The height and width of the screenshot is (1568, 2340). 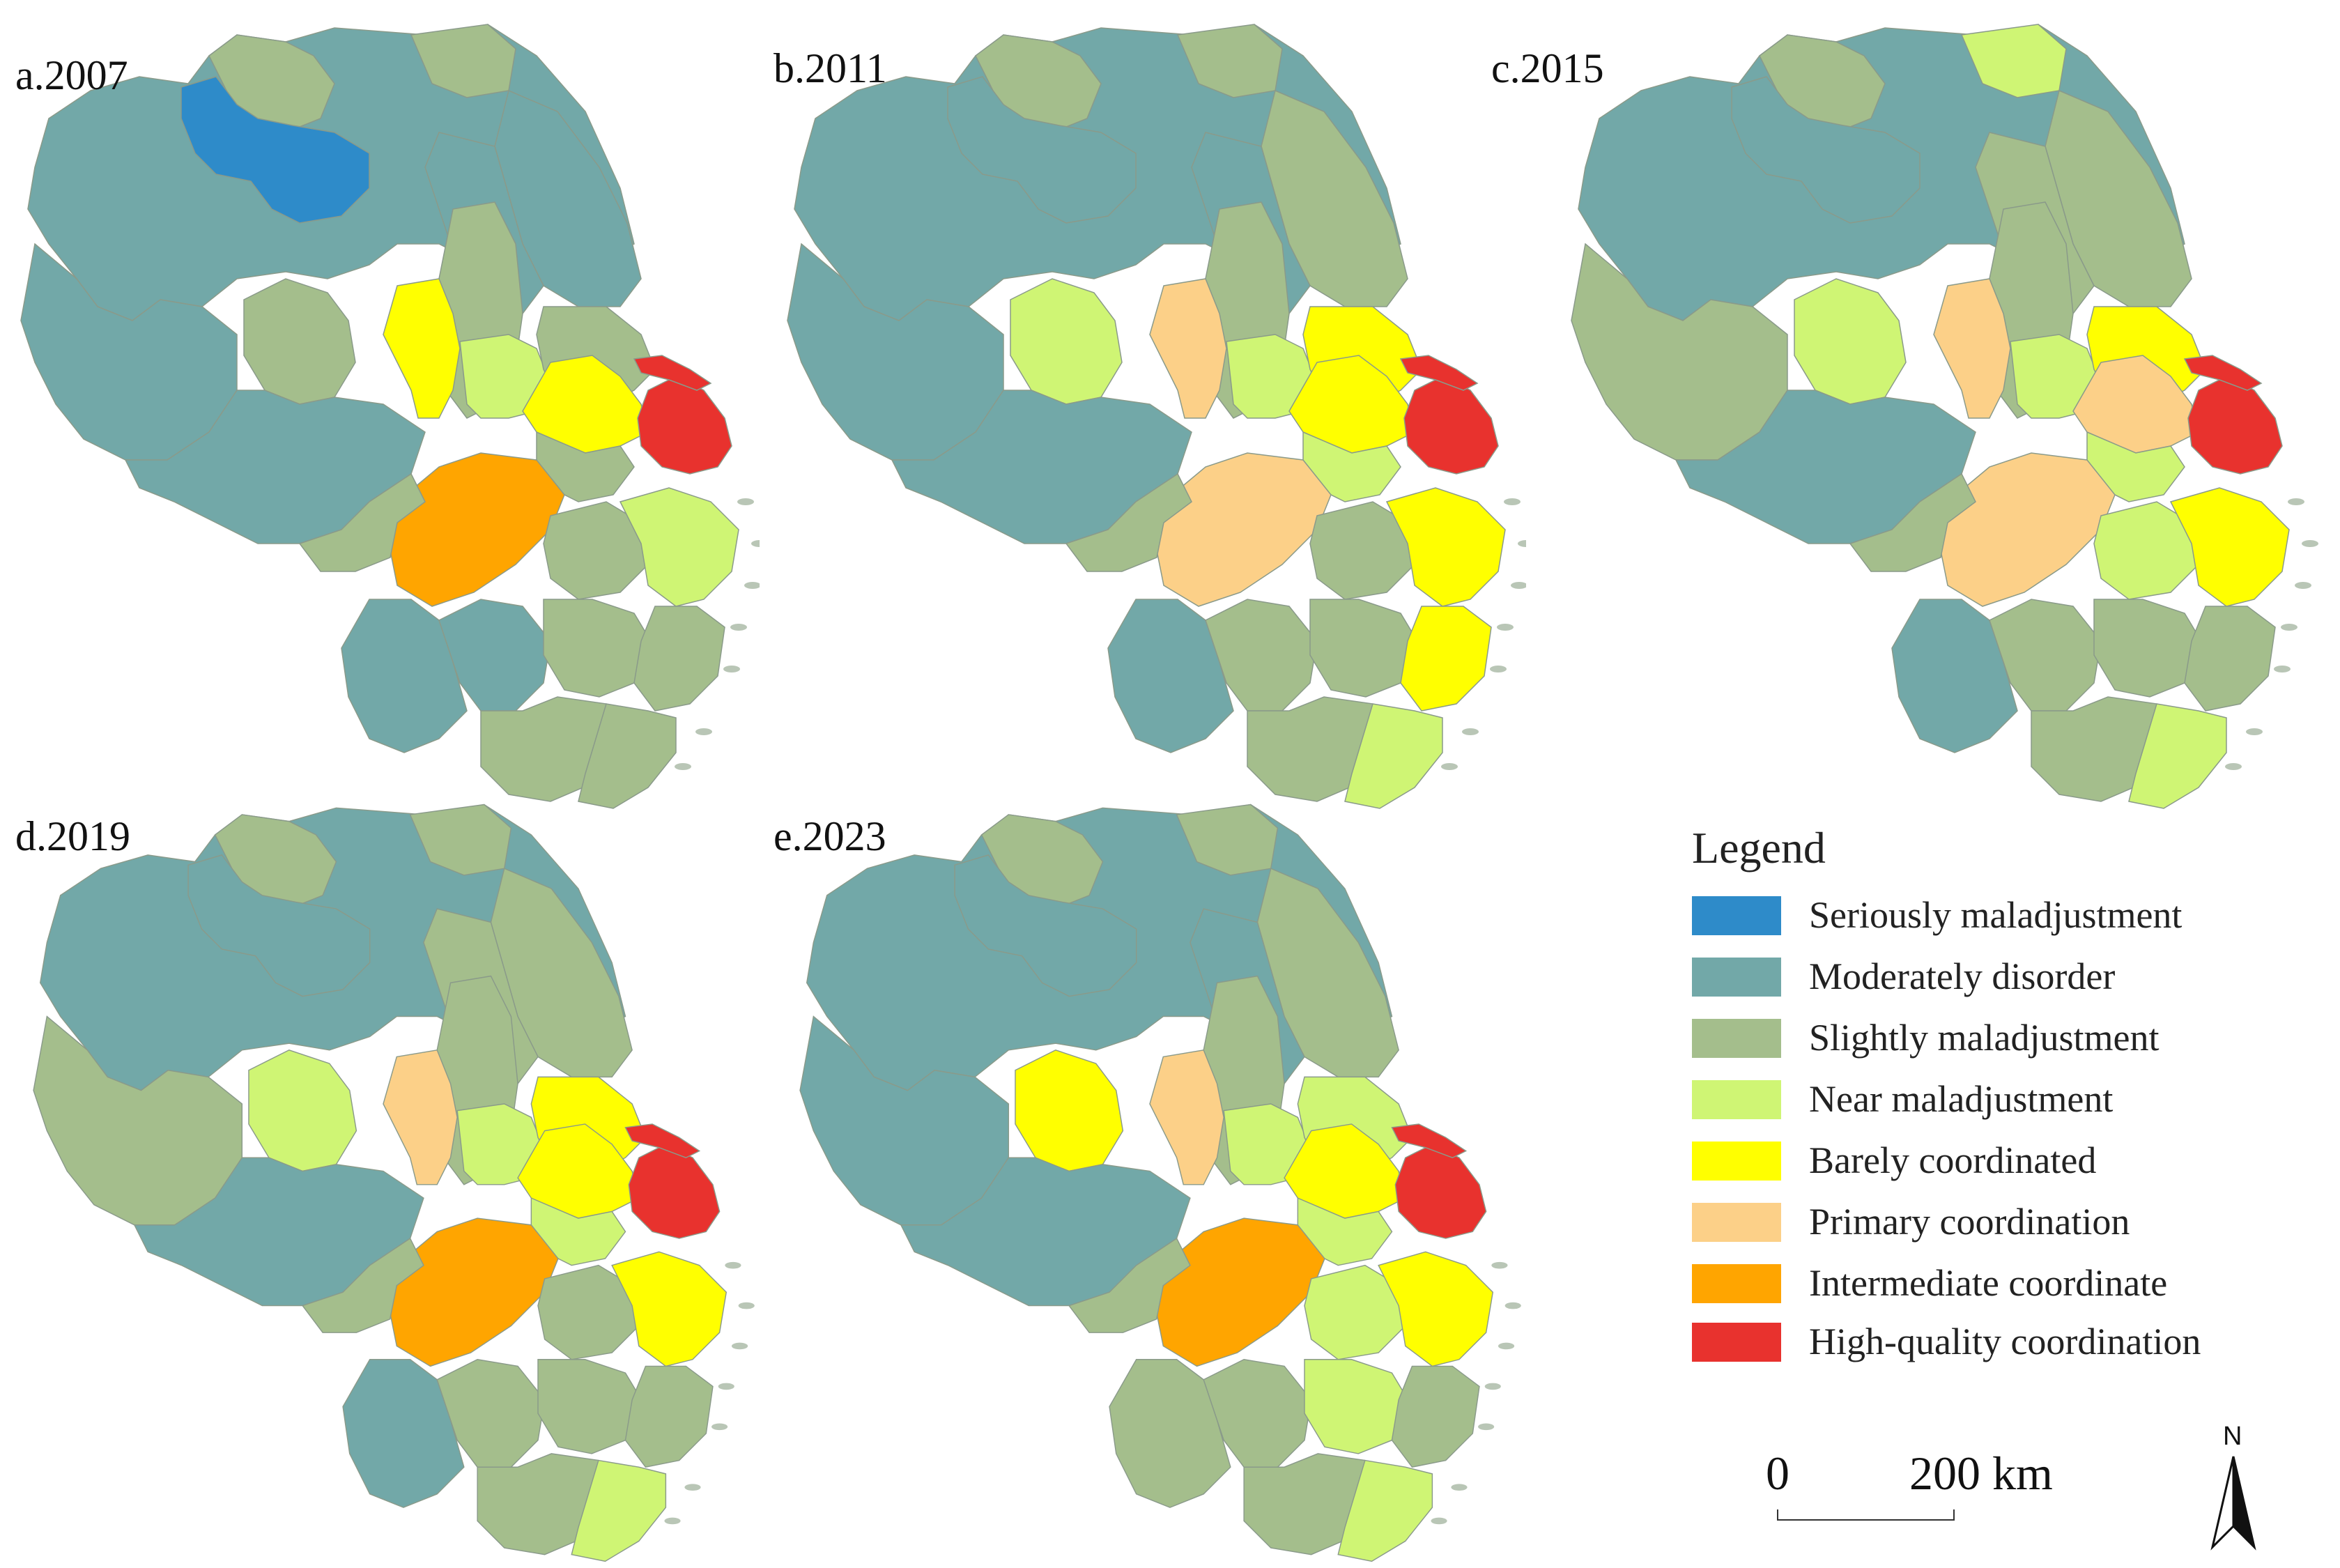 I want to click on legend-swatch-primary, so click(x=1736, y=1222).